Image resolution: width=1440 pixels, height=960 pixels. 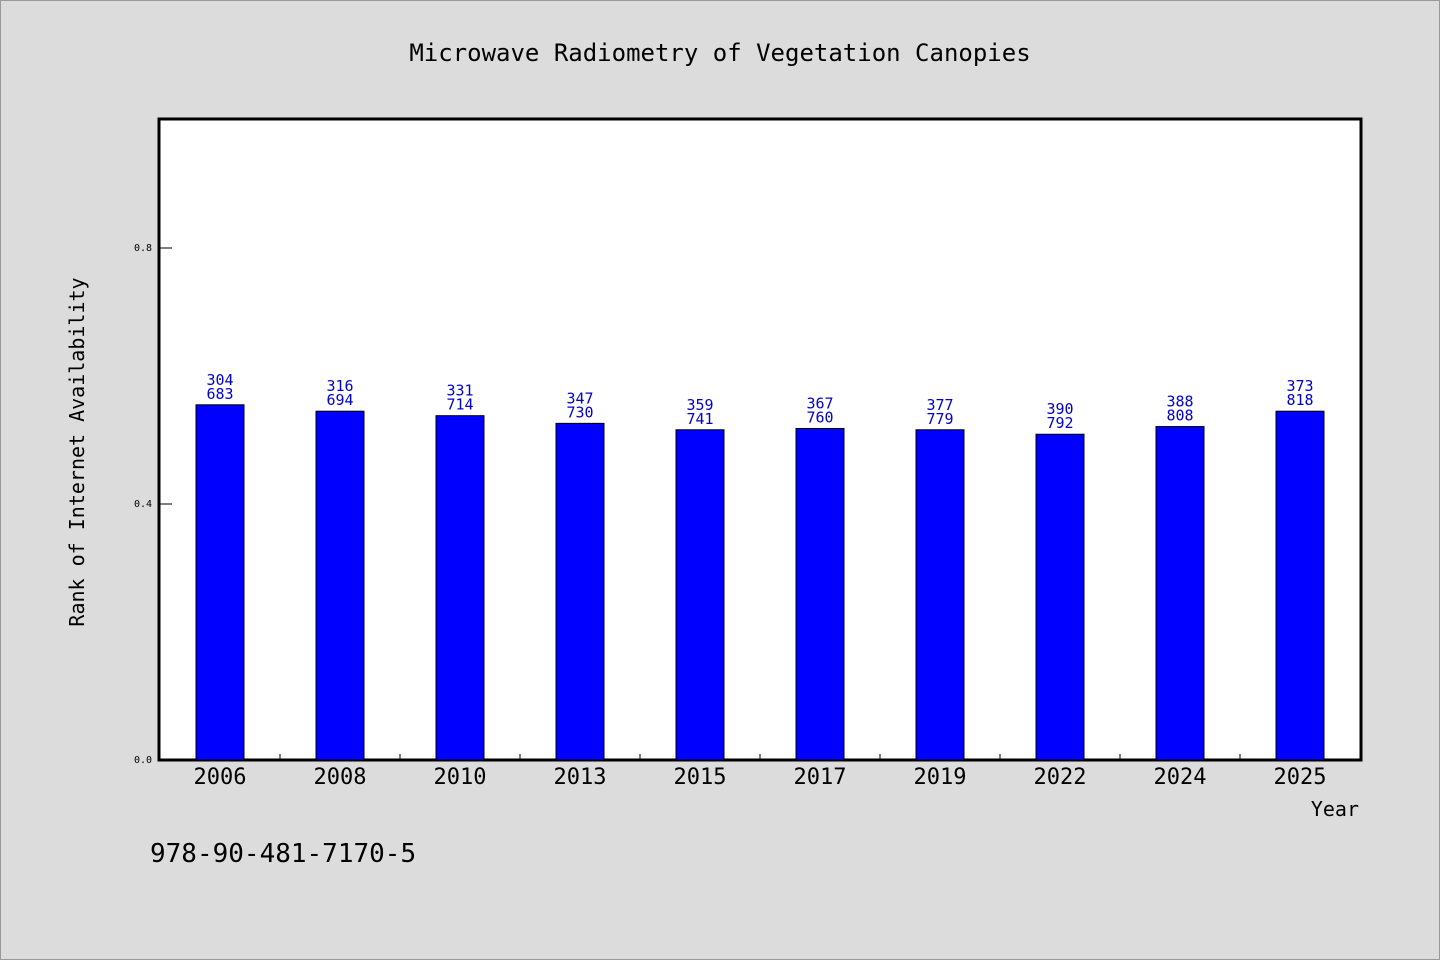 I want to click on bar-2025, so click(x=1300, y=585).